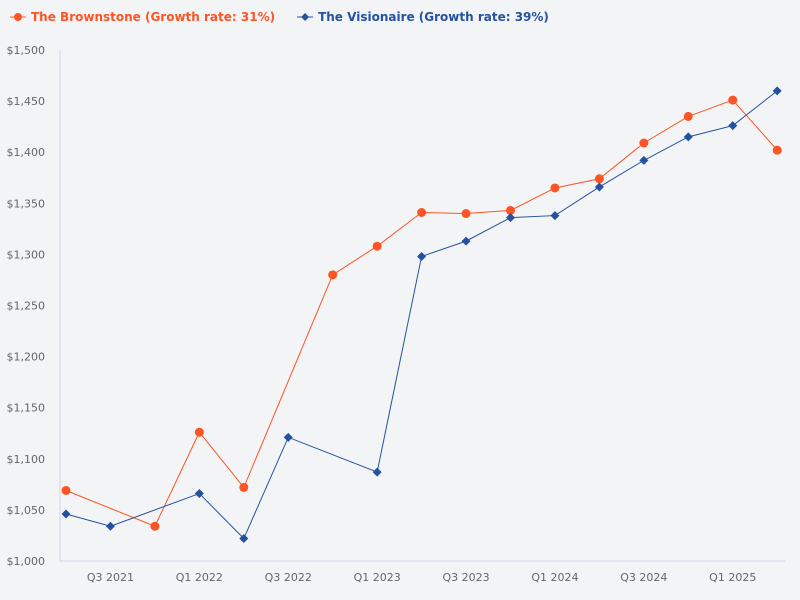 The image size is (800, 600). Describe the element at coordinates (110, 577) in the screenshot. I see `x-tick-label: Q3 2021` at that location.